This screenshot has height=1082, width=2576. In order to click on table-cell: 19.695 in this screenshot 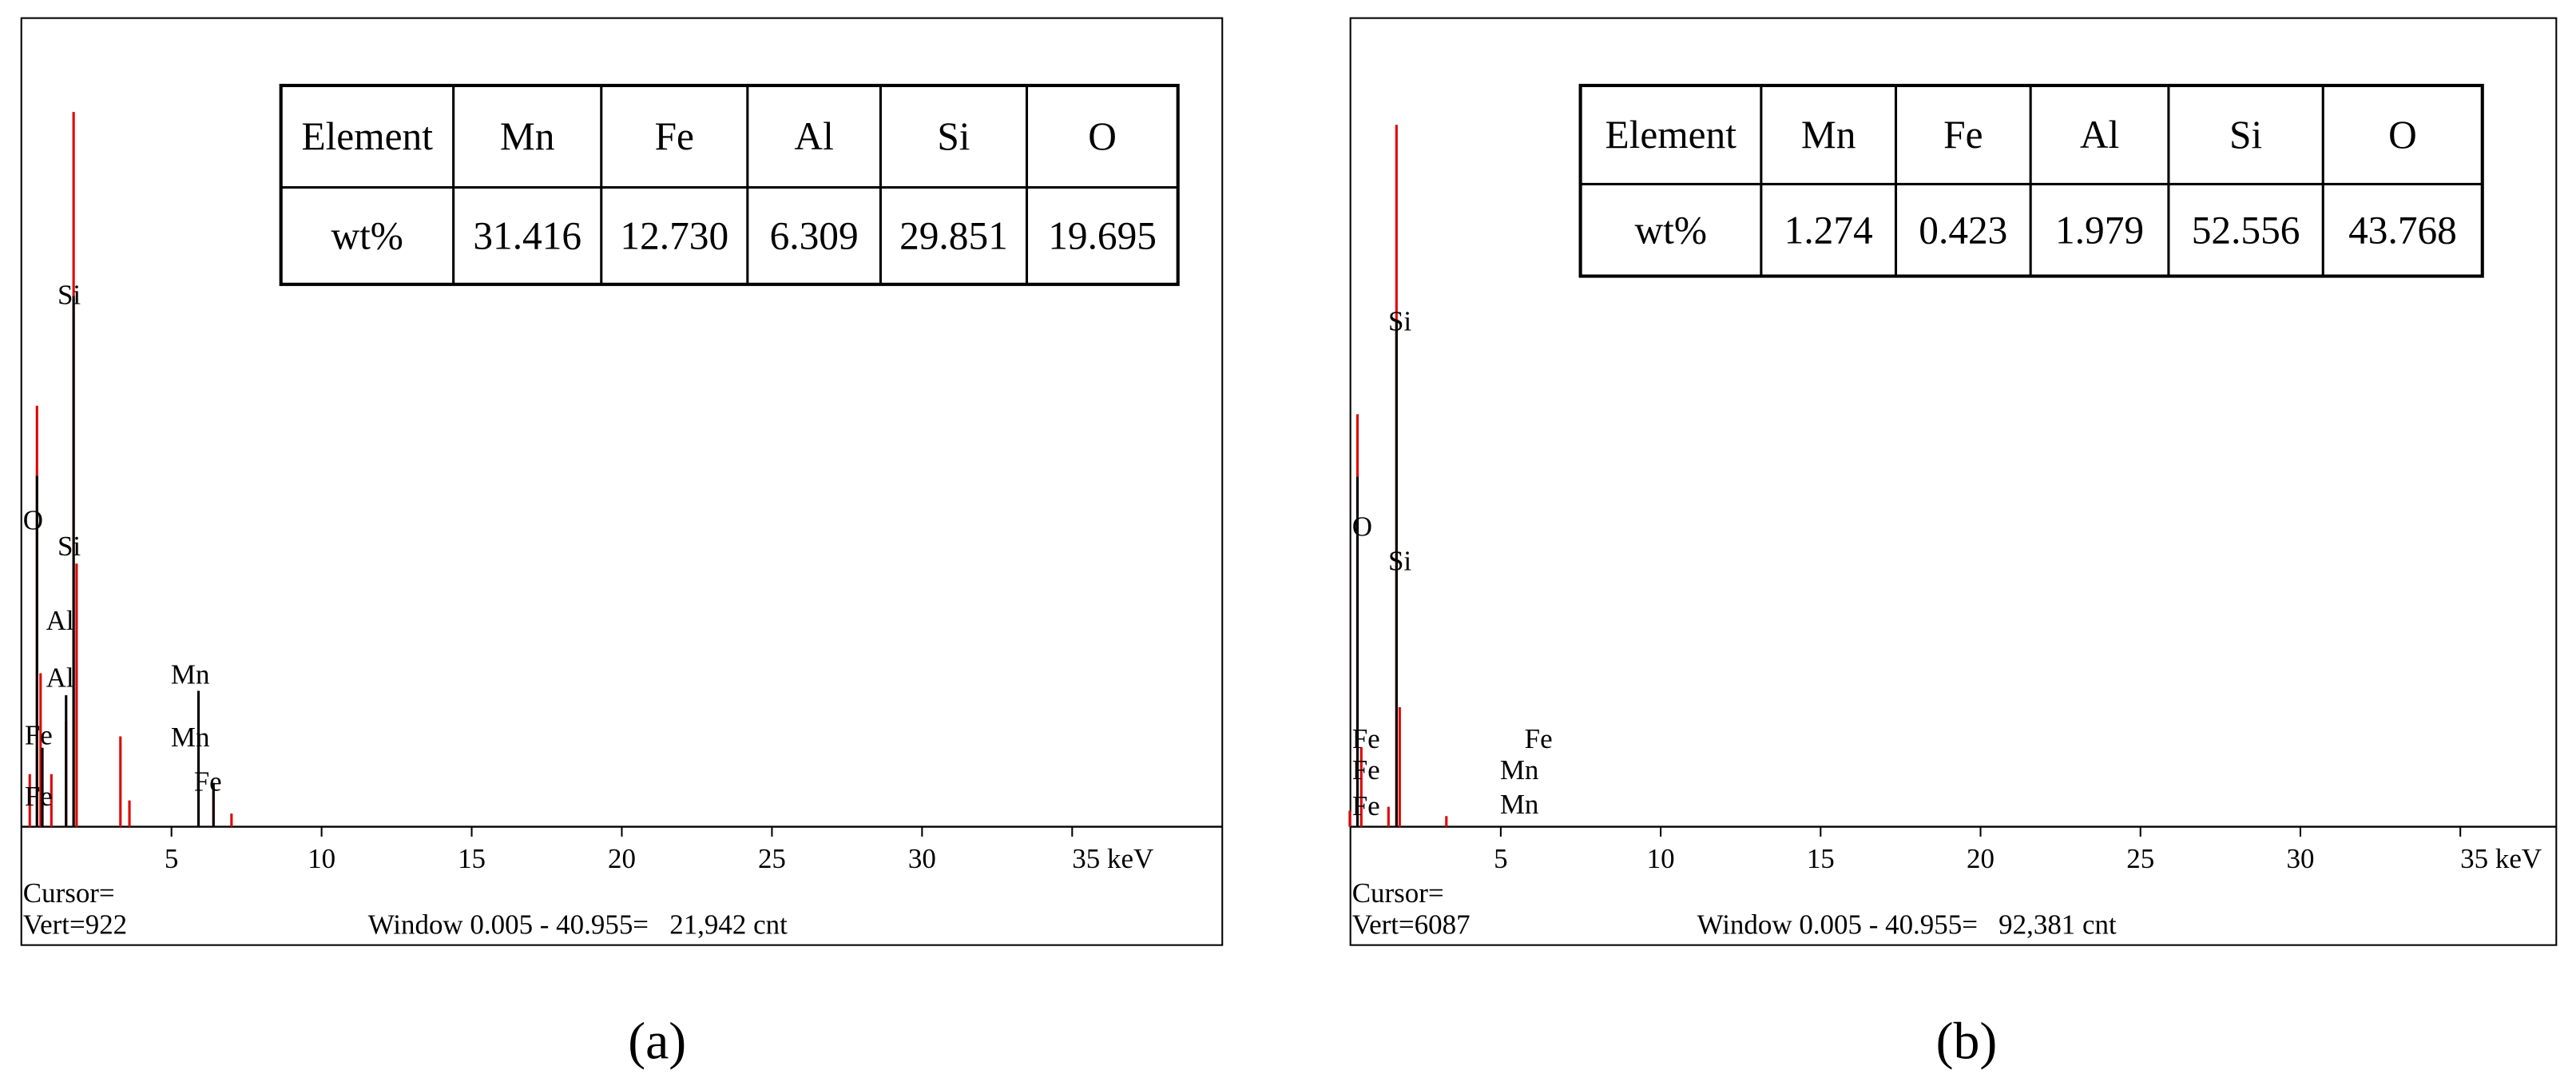, I will do `click(1102, 236)`.